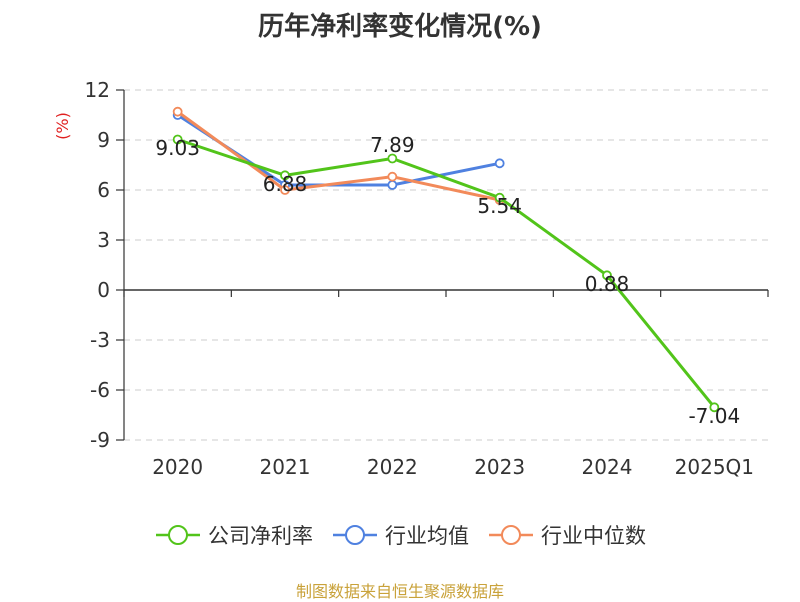 This screenshot has height=602, width=800. I want to click on x-tick-label: 2021, so click(285, 467).